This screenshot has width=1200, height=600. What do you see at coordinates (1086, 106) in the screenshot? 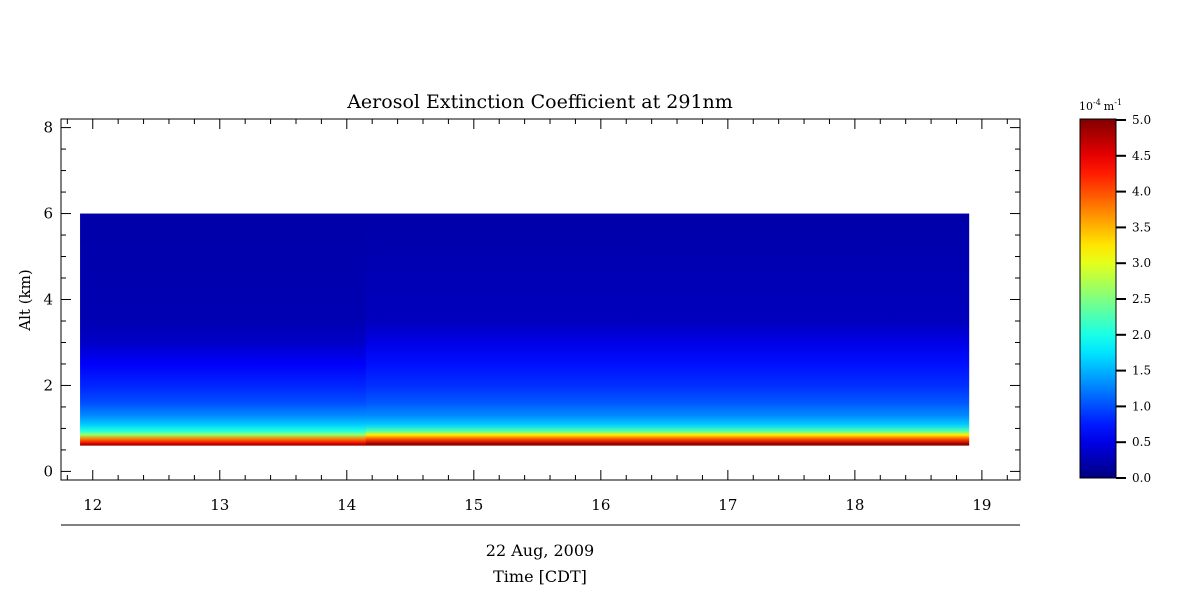
I see `colorbar-unit-base: 10` at bounding box center [1086, 106].